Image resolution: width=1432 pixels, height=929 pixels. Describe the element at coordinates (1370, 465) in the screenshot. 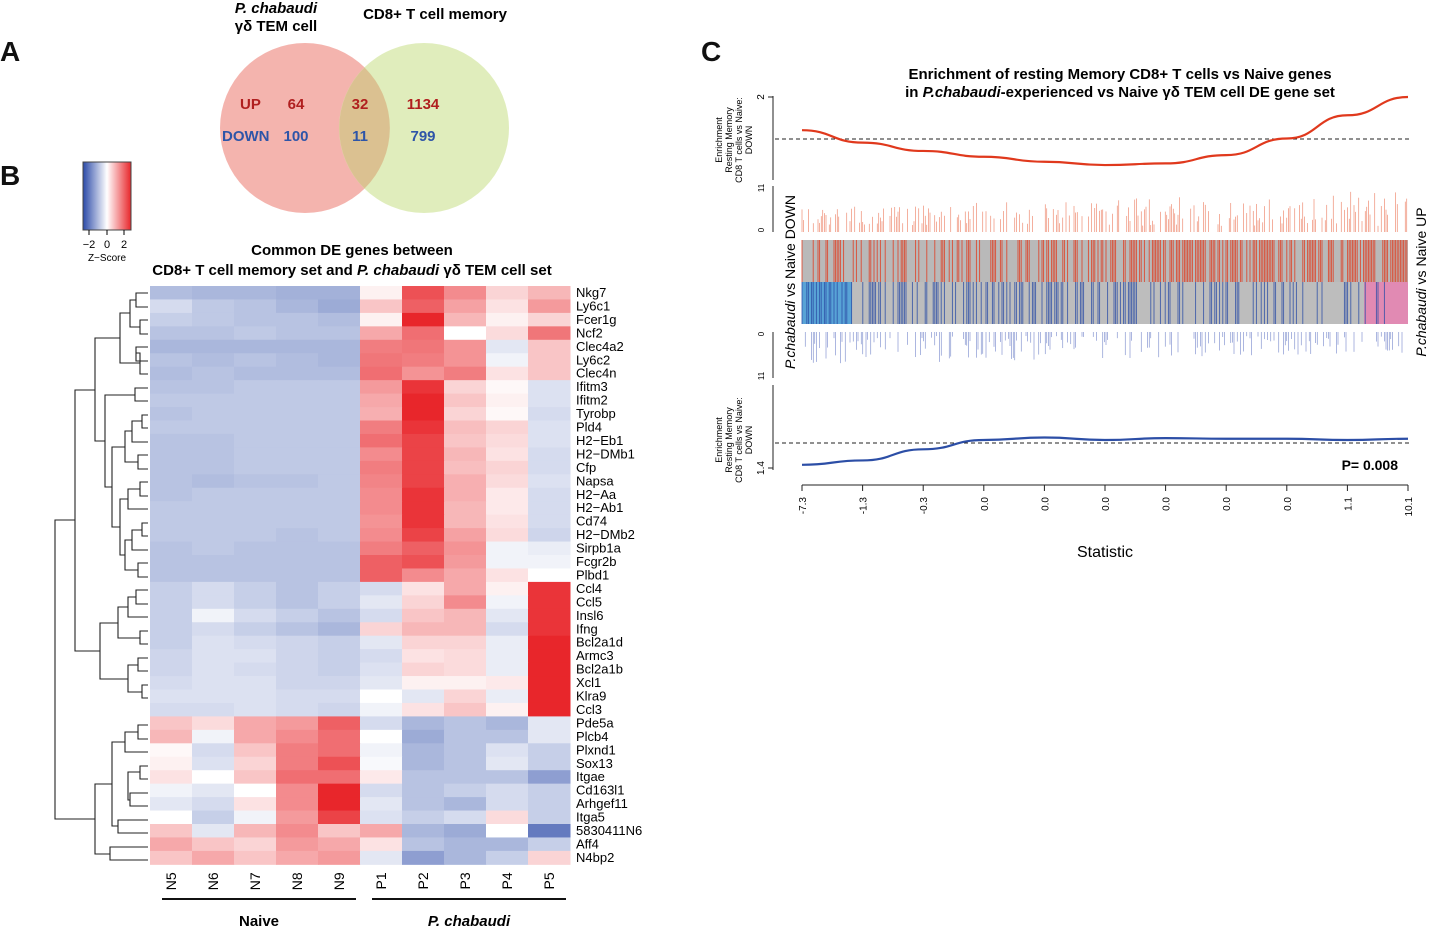

I see `pvalue-label: P= 0.008` at that location.